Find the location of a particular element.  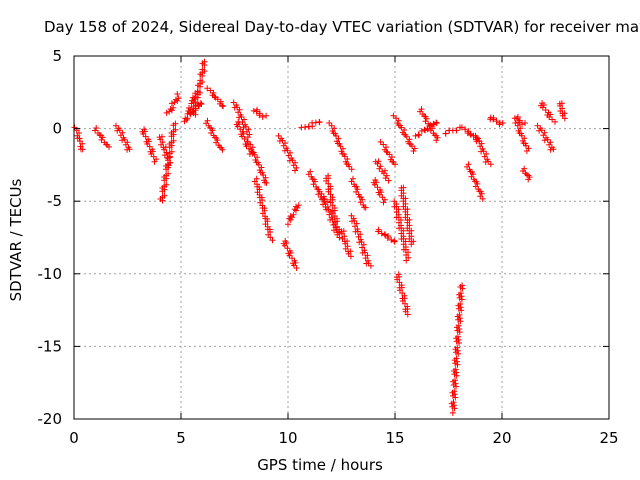

y-tick-label: -20 is located at coordinates (50, 419).